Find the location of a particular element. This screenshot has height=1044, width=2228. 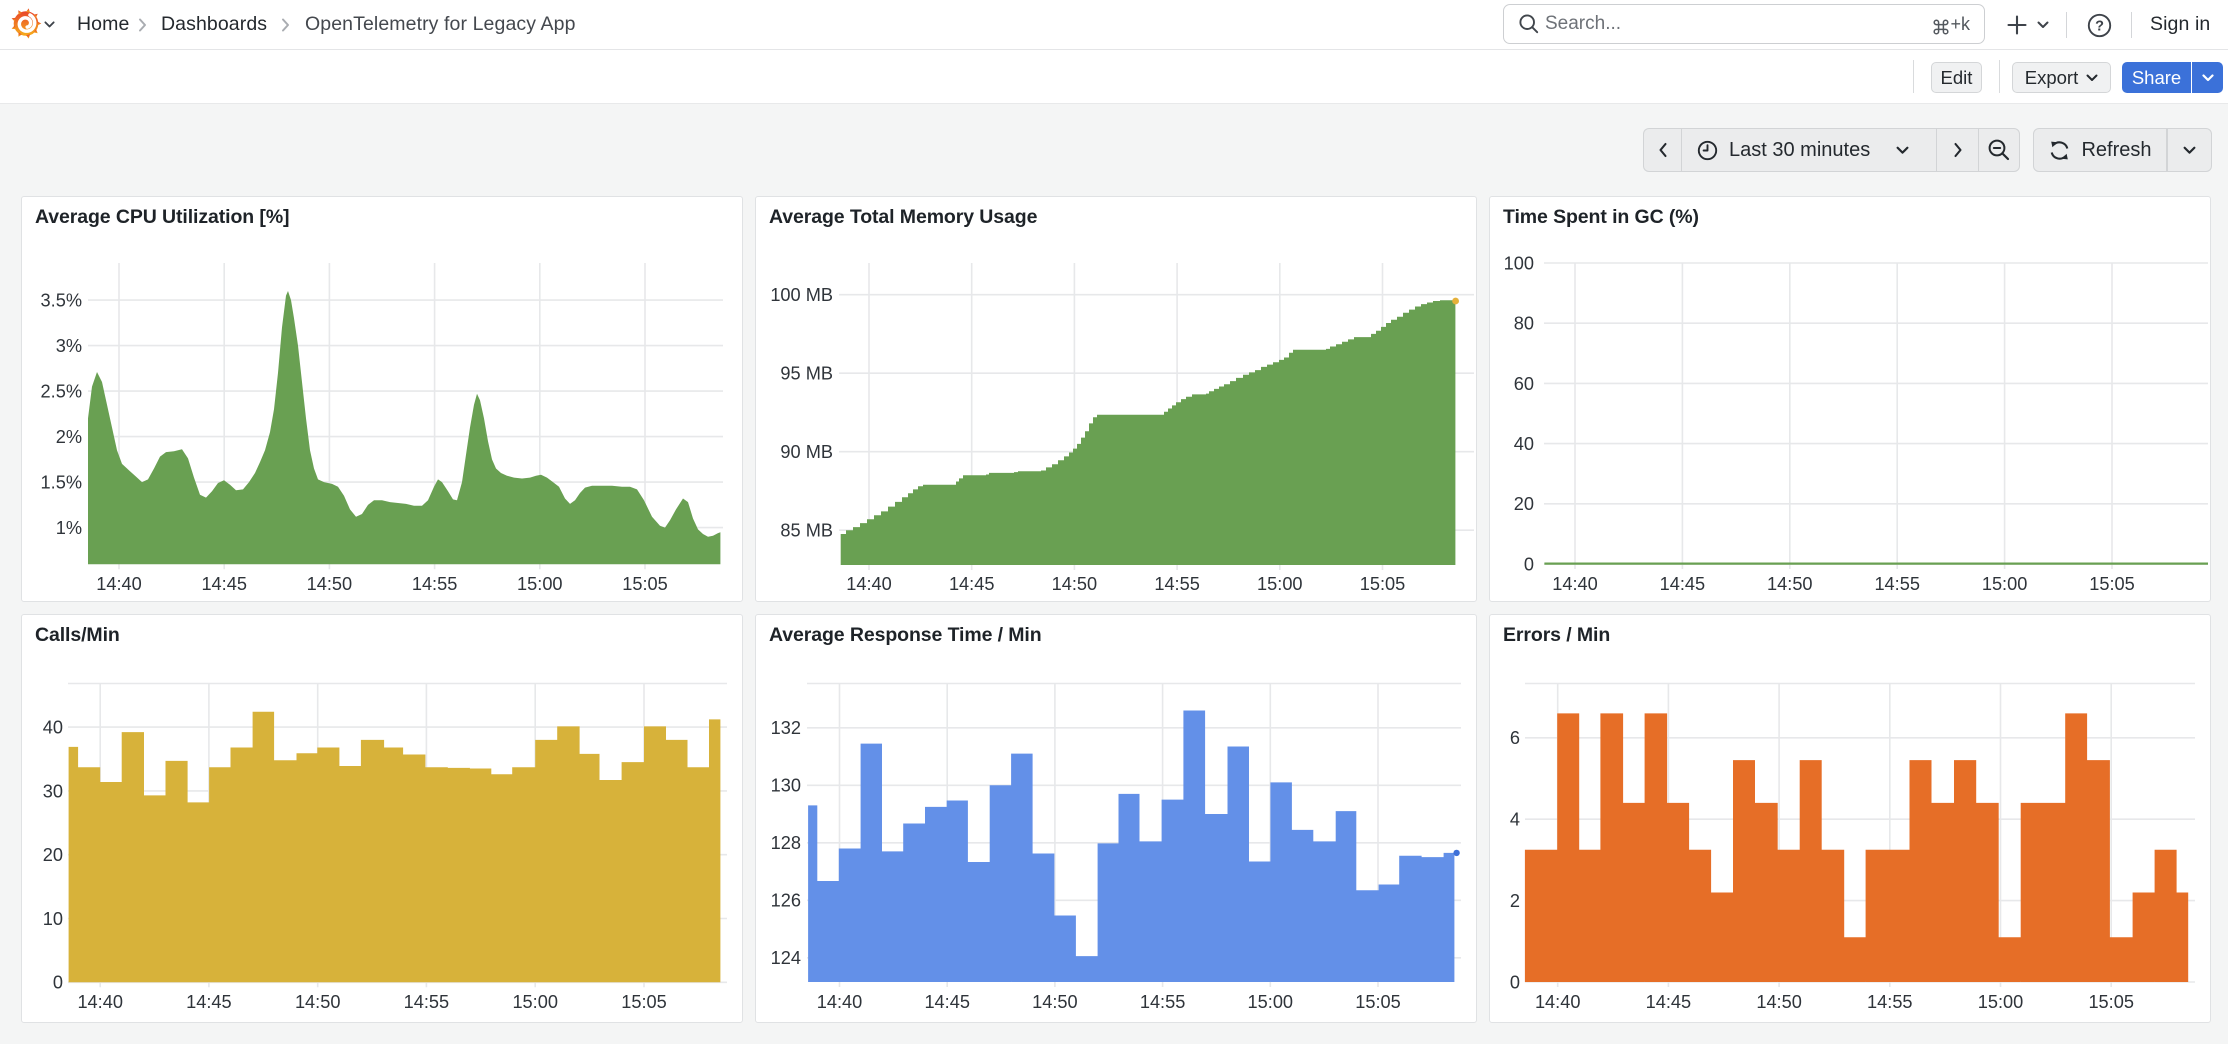

svg-text: 128 is located at coordinates (786, 843).